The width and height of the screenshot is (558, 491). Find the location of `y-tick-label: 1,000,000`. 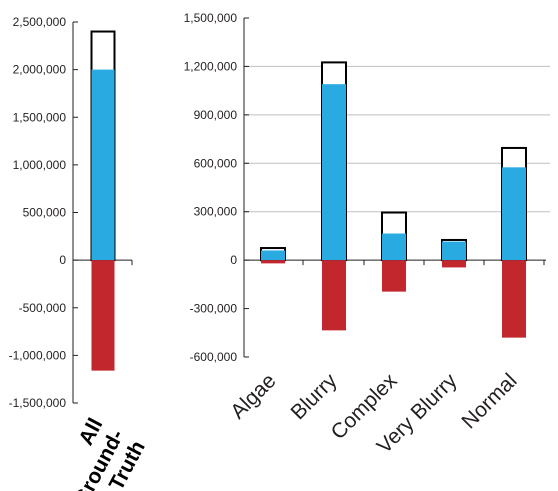

y-tick-label: 1,000,000 is located at coordinates (40, 165).